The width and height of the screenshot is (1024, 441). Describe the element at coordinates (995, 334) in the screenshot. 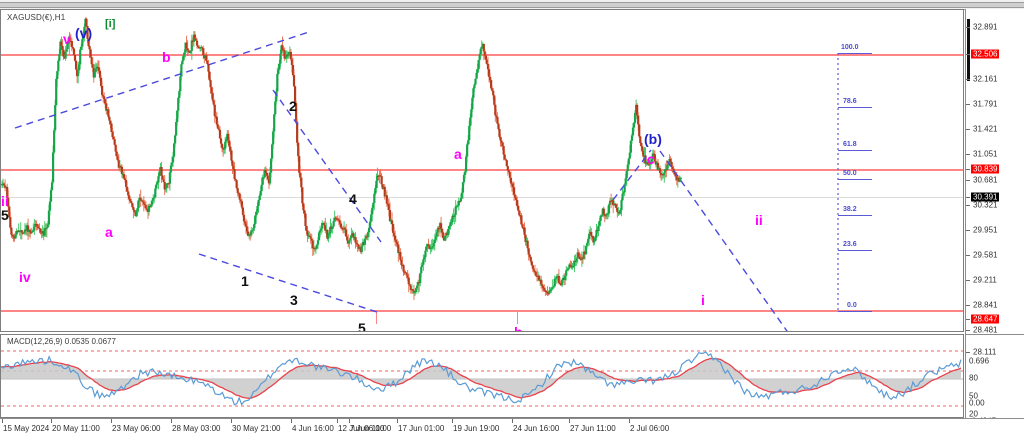

I see `axis-pane-divider` at that location.